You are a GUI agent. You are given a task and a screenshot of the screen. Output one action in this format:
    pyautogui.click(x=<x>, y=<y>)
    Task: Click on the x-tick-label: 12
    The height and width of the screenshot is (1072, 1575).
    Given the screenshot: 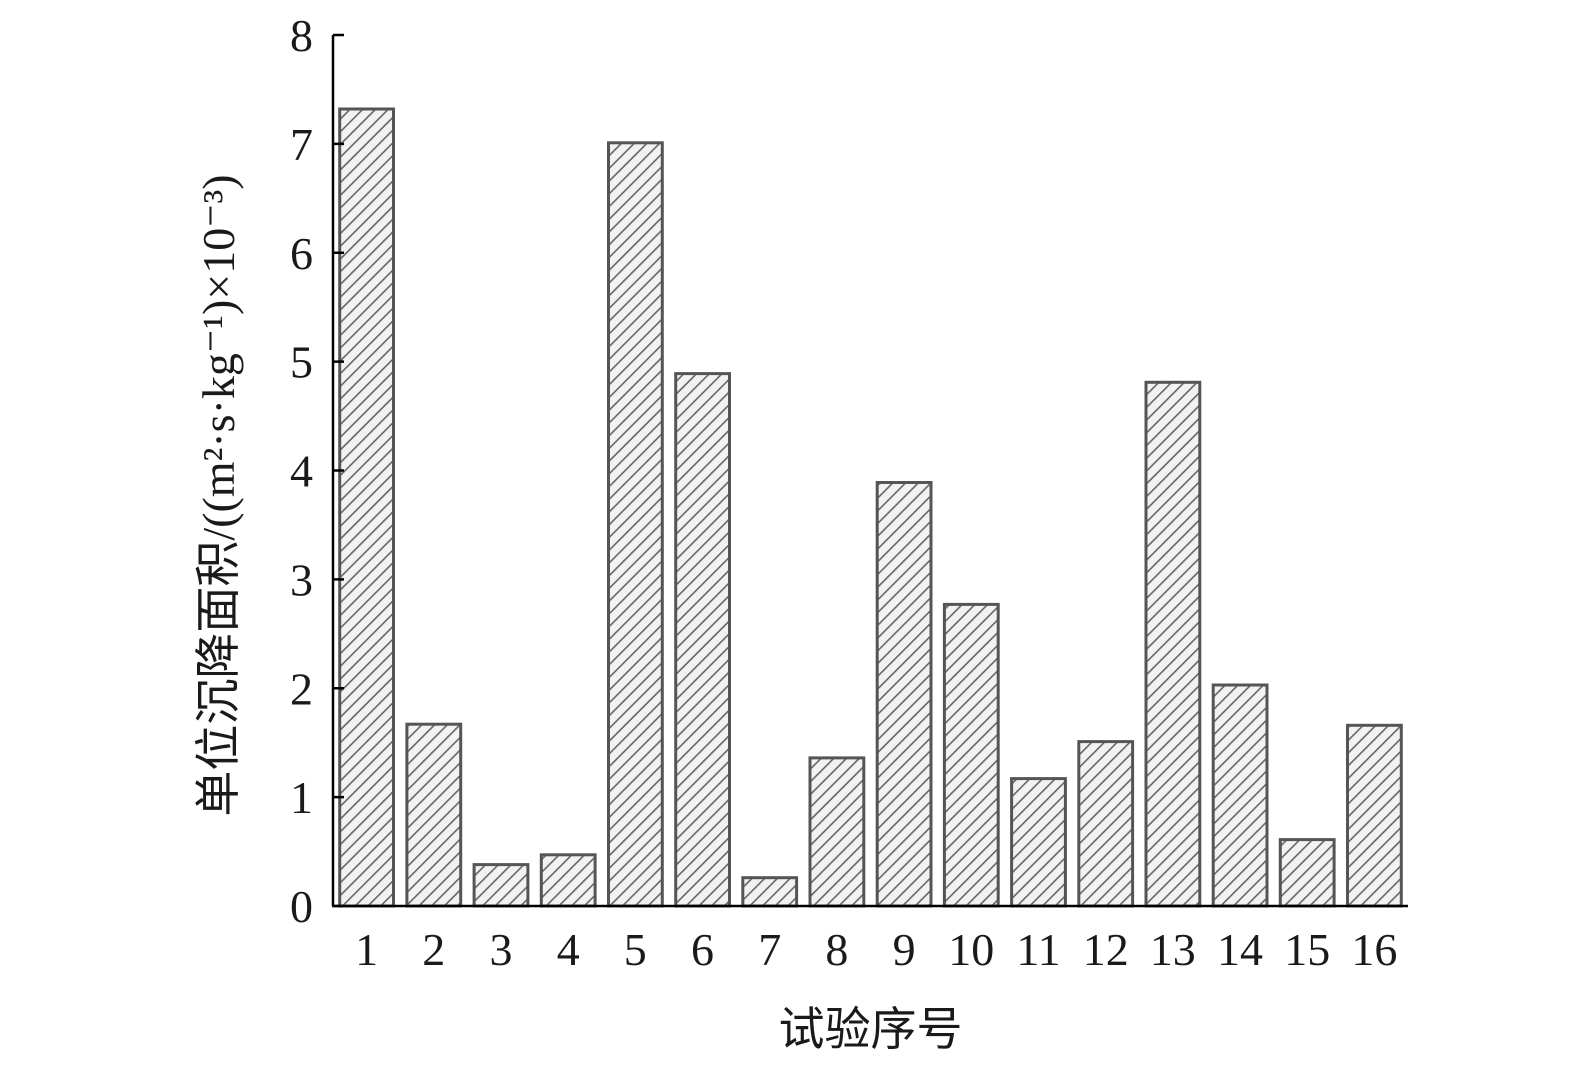 What is the action you would take?
    pyautogui.click(x=1106, y=949)
    